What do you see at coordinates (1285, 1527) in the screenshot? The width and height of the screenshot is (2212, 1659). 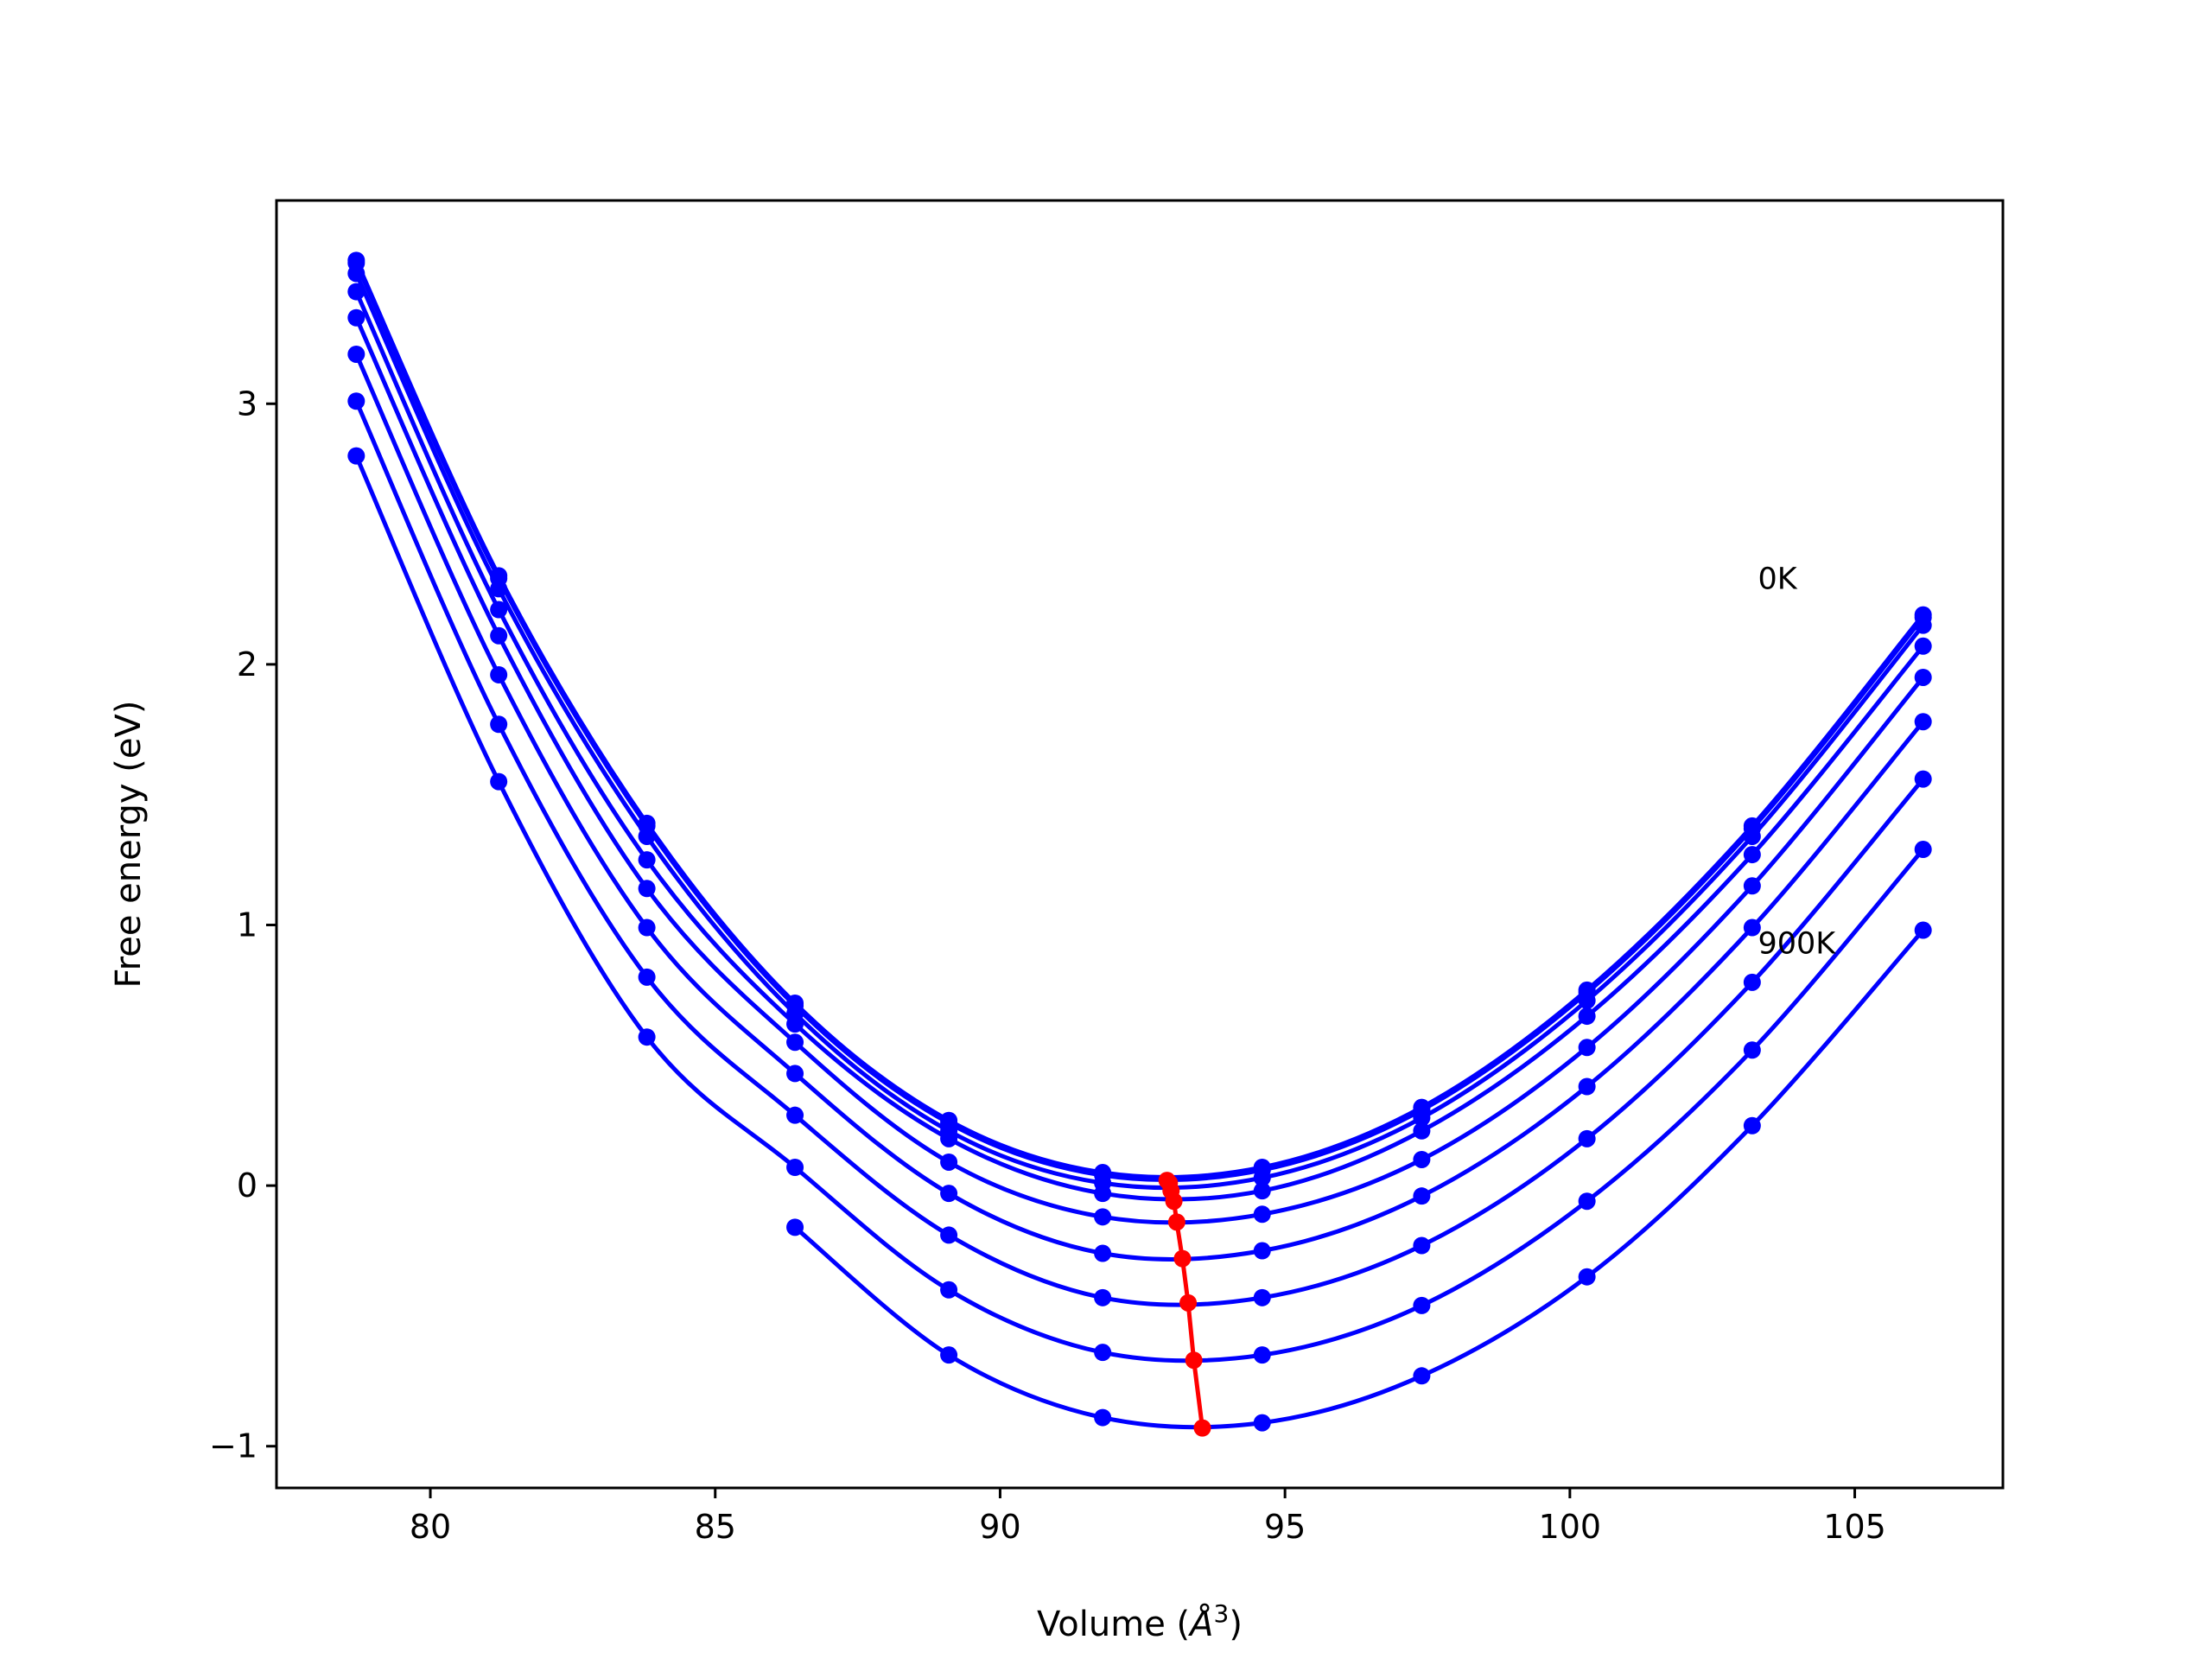 I see `x-tick-label: 95` at bounding box center [1285, 1527].